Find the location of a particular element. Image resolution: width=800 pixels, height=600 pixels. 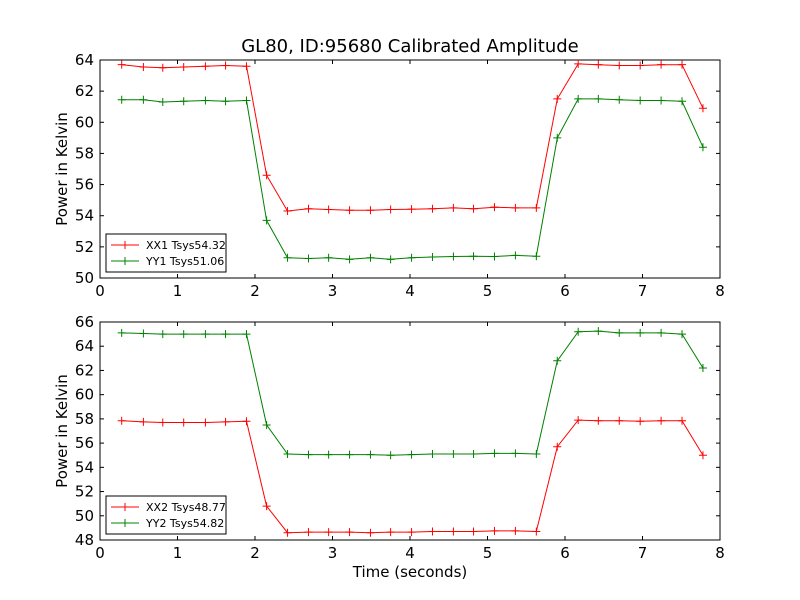

x-axis-label: Time (seconds) is located at coordinates (410, 572).